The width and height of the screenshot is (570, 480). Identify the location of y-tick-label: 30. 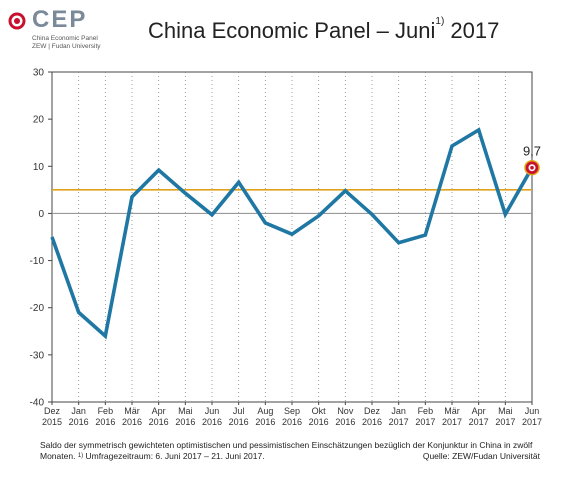
(39, 73).